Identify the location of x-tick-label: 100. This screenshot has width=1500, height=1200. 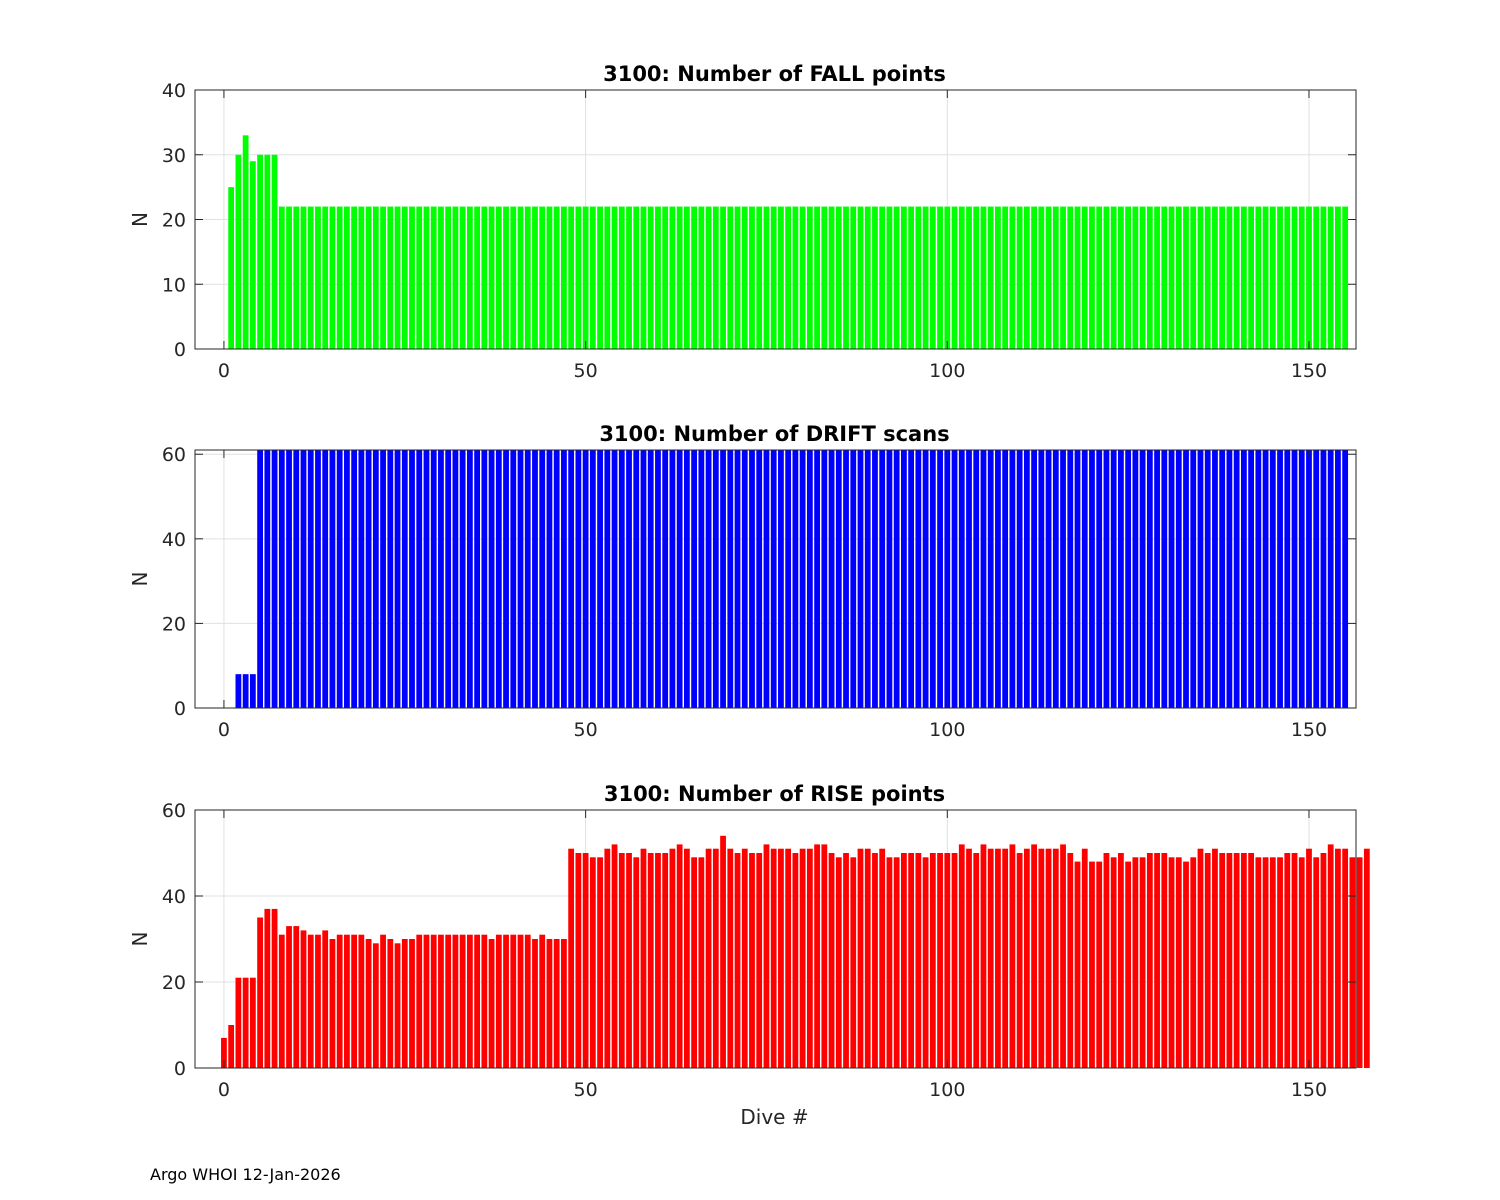
(947, 1090).